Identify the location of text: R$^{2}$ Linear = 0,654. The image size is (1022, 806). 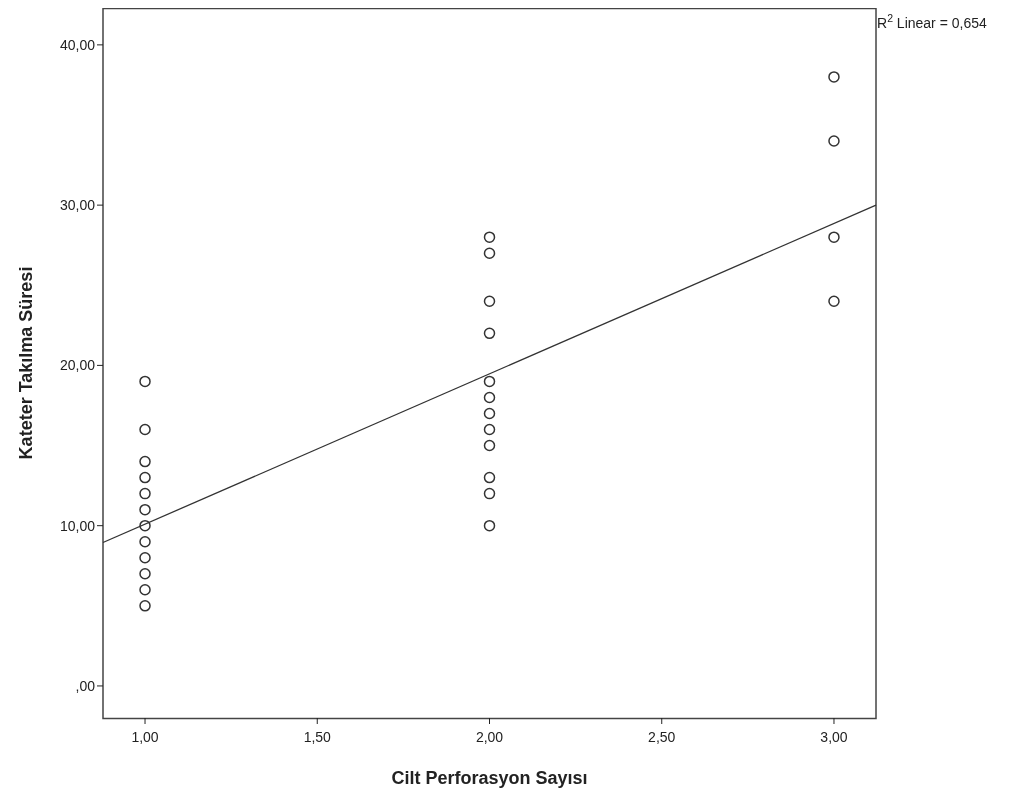
(932, 21).